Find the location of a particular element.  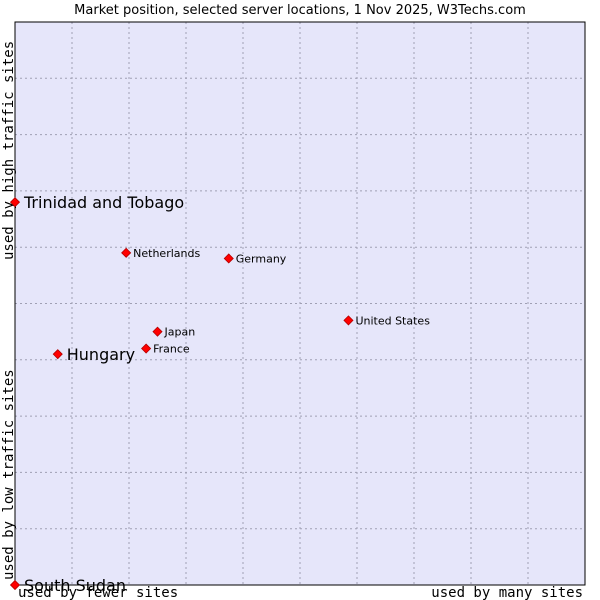

x-axis-label-left: used by fewer sites is located at coordinates (98, 592).